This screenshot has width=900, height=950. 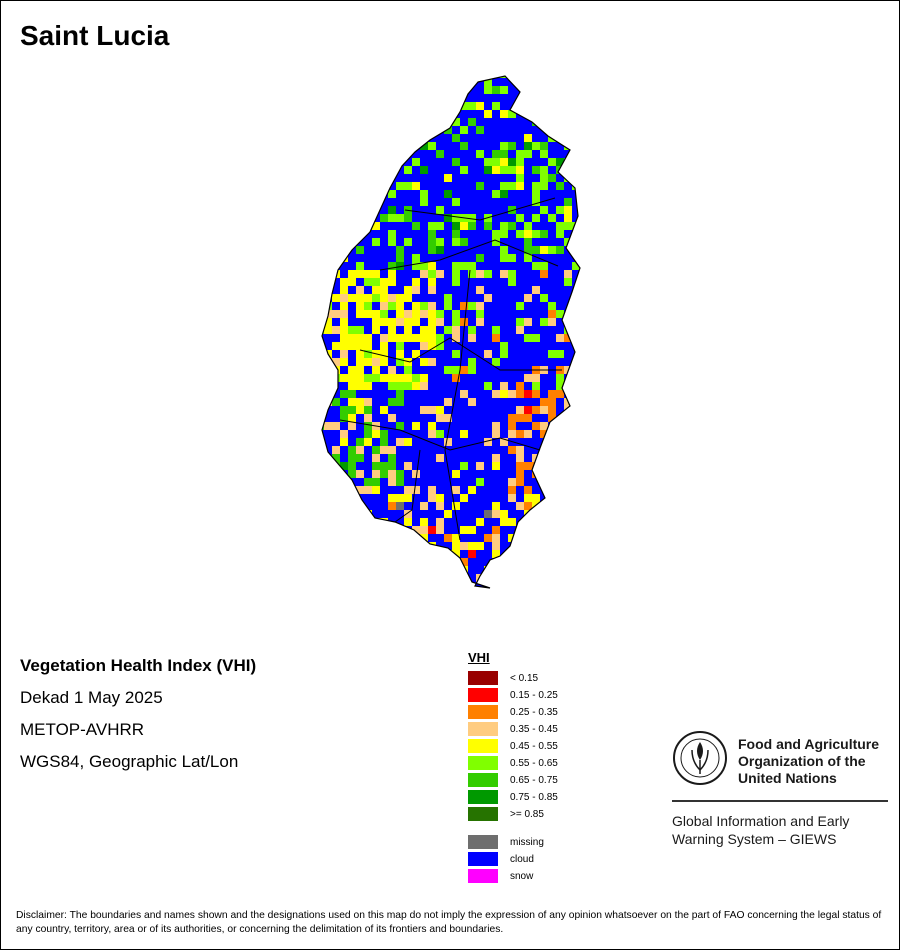 I want to click on legend-item: 0.75 - 0.85, so click(x=513, y=797).